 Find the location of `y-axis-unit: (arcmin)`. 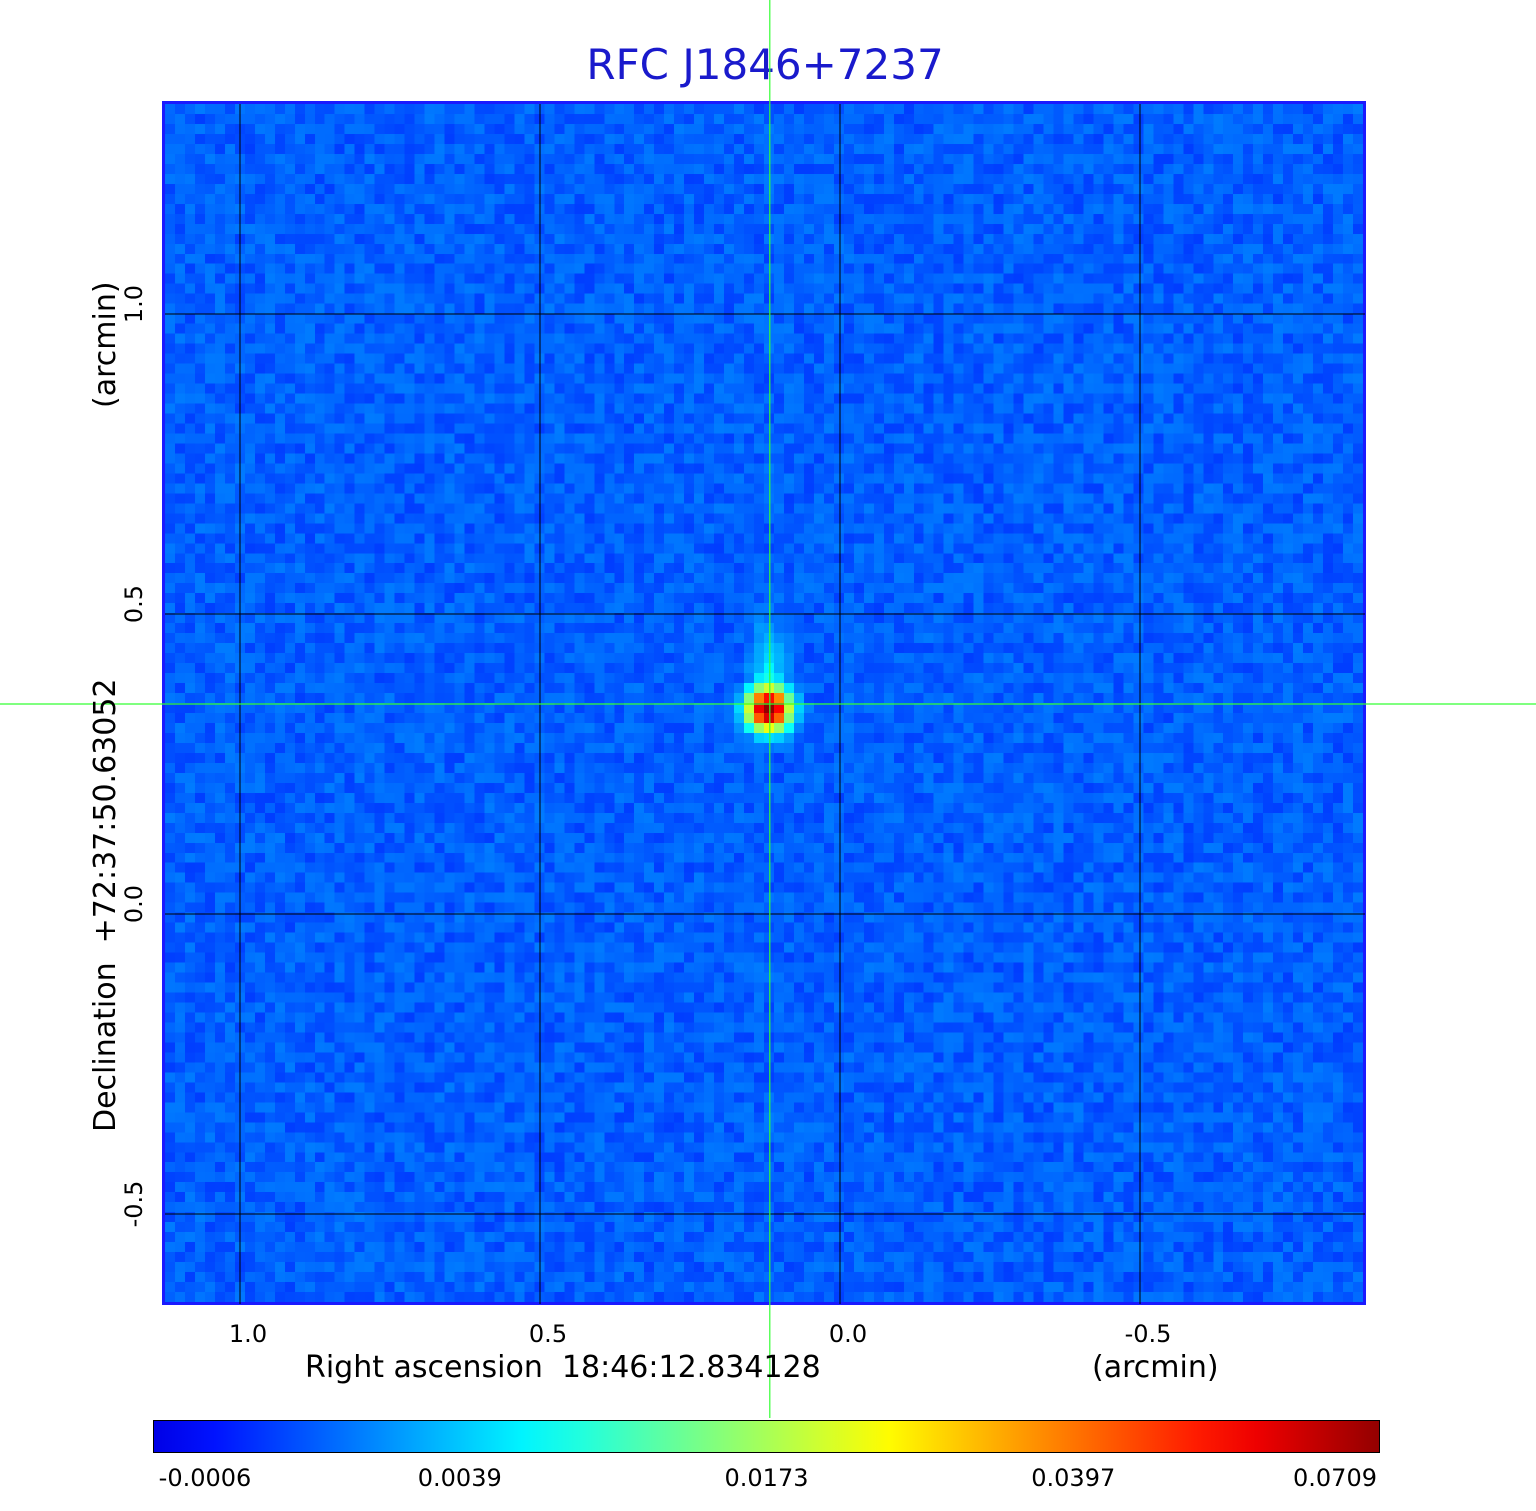

y-axis-unit: (arcmin) is located at coordinates (105, 344).